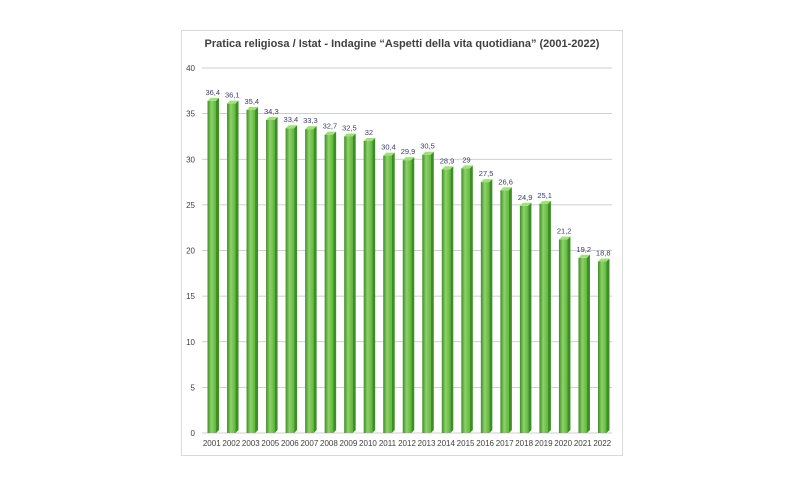 Image resolution: width=800 pixels, height=500 pixels. I want to click on data-label: 19,2, so click(583, 249).